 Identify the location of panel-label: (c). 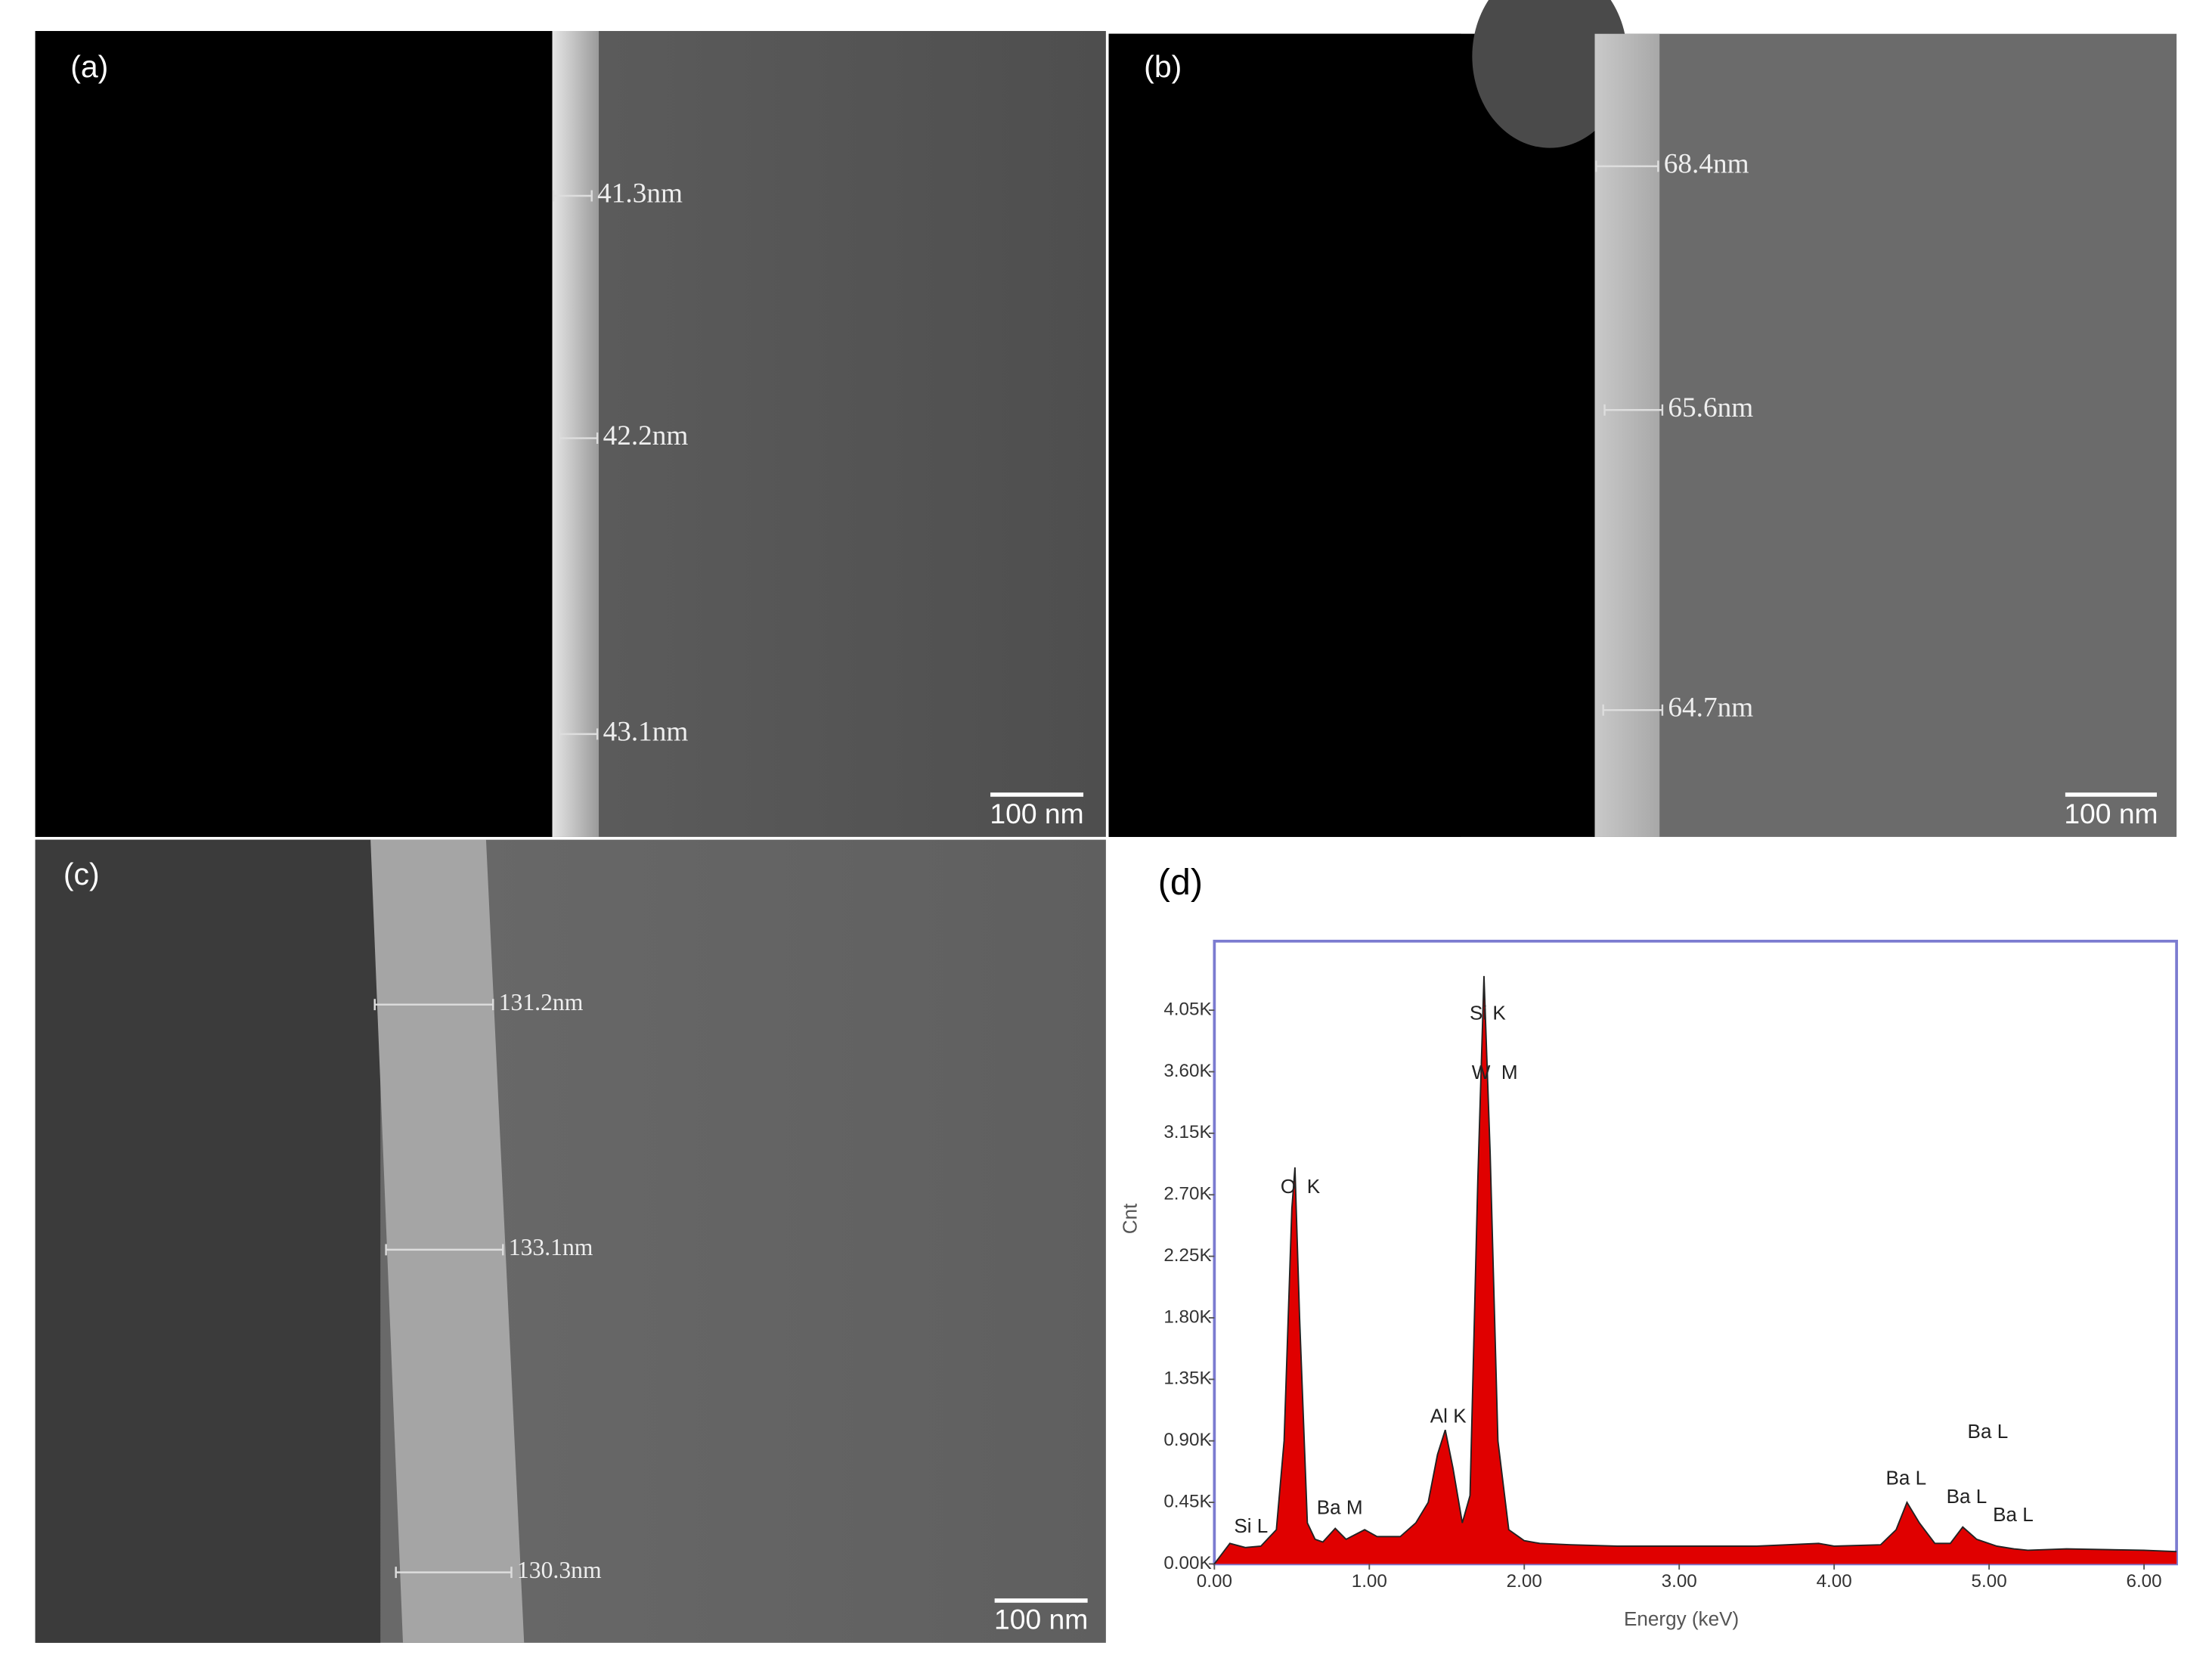
(82, 874).